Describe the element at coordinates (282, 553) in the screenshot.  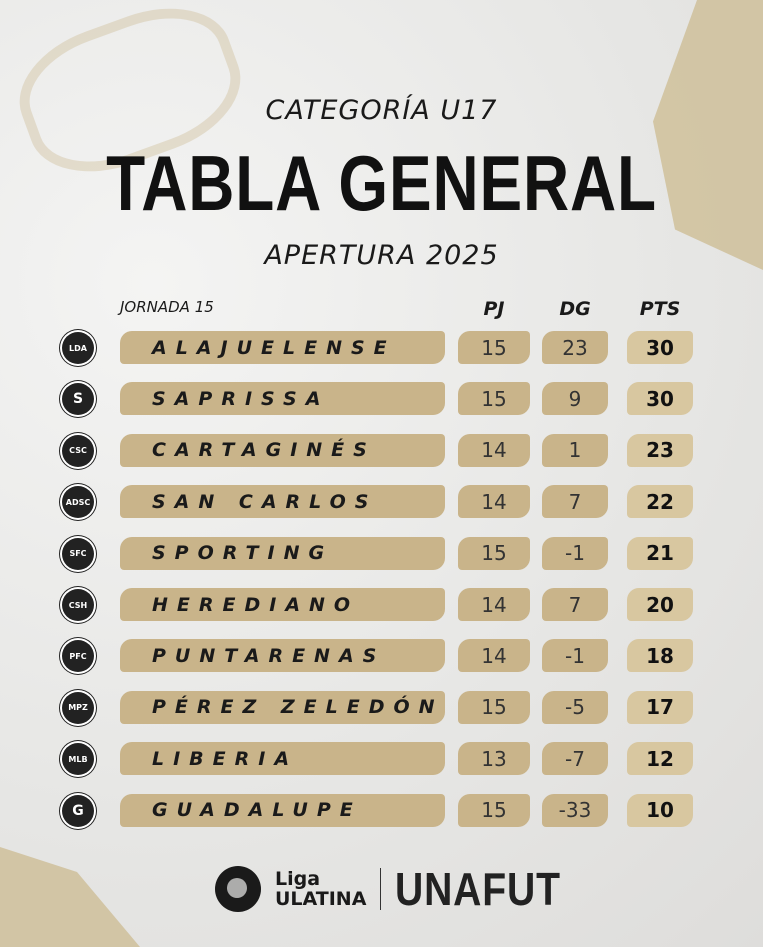
I see `team-name: SPORTING` at that location.